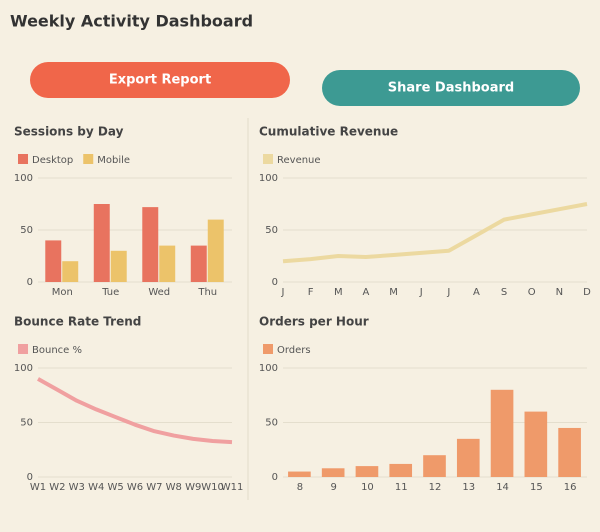 This screenshot has width=600, height=532. I want to click on legend-label: Bounce %, so click(57, 350).